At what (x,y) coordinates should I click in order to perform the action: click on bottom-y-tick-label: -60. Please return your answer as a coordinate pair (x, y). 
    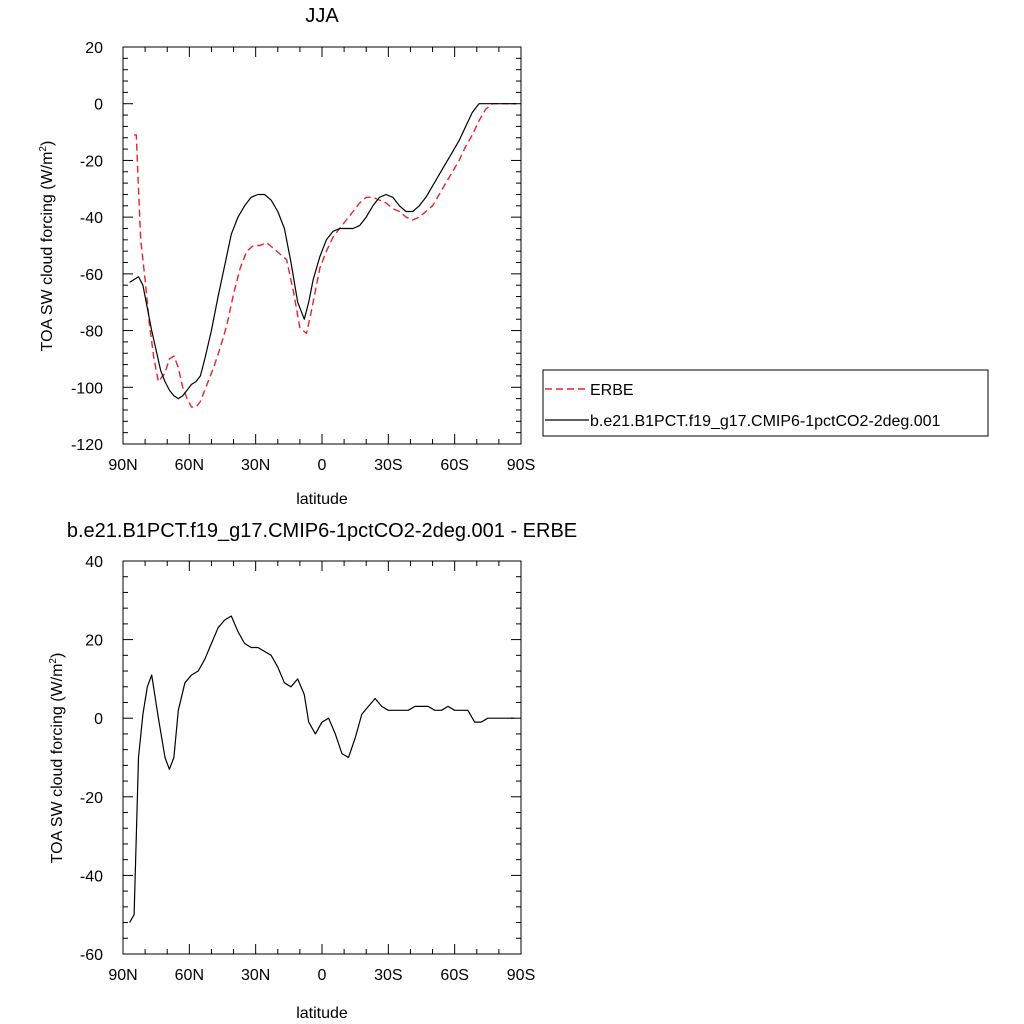
    Looking at the image, I should click on (91, 955).